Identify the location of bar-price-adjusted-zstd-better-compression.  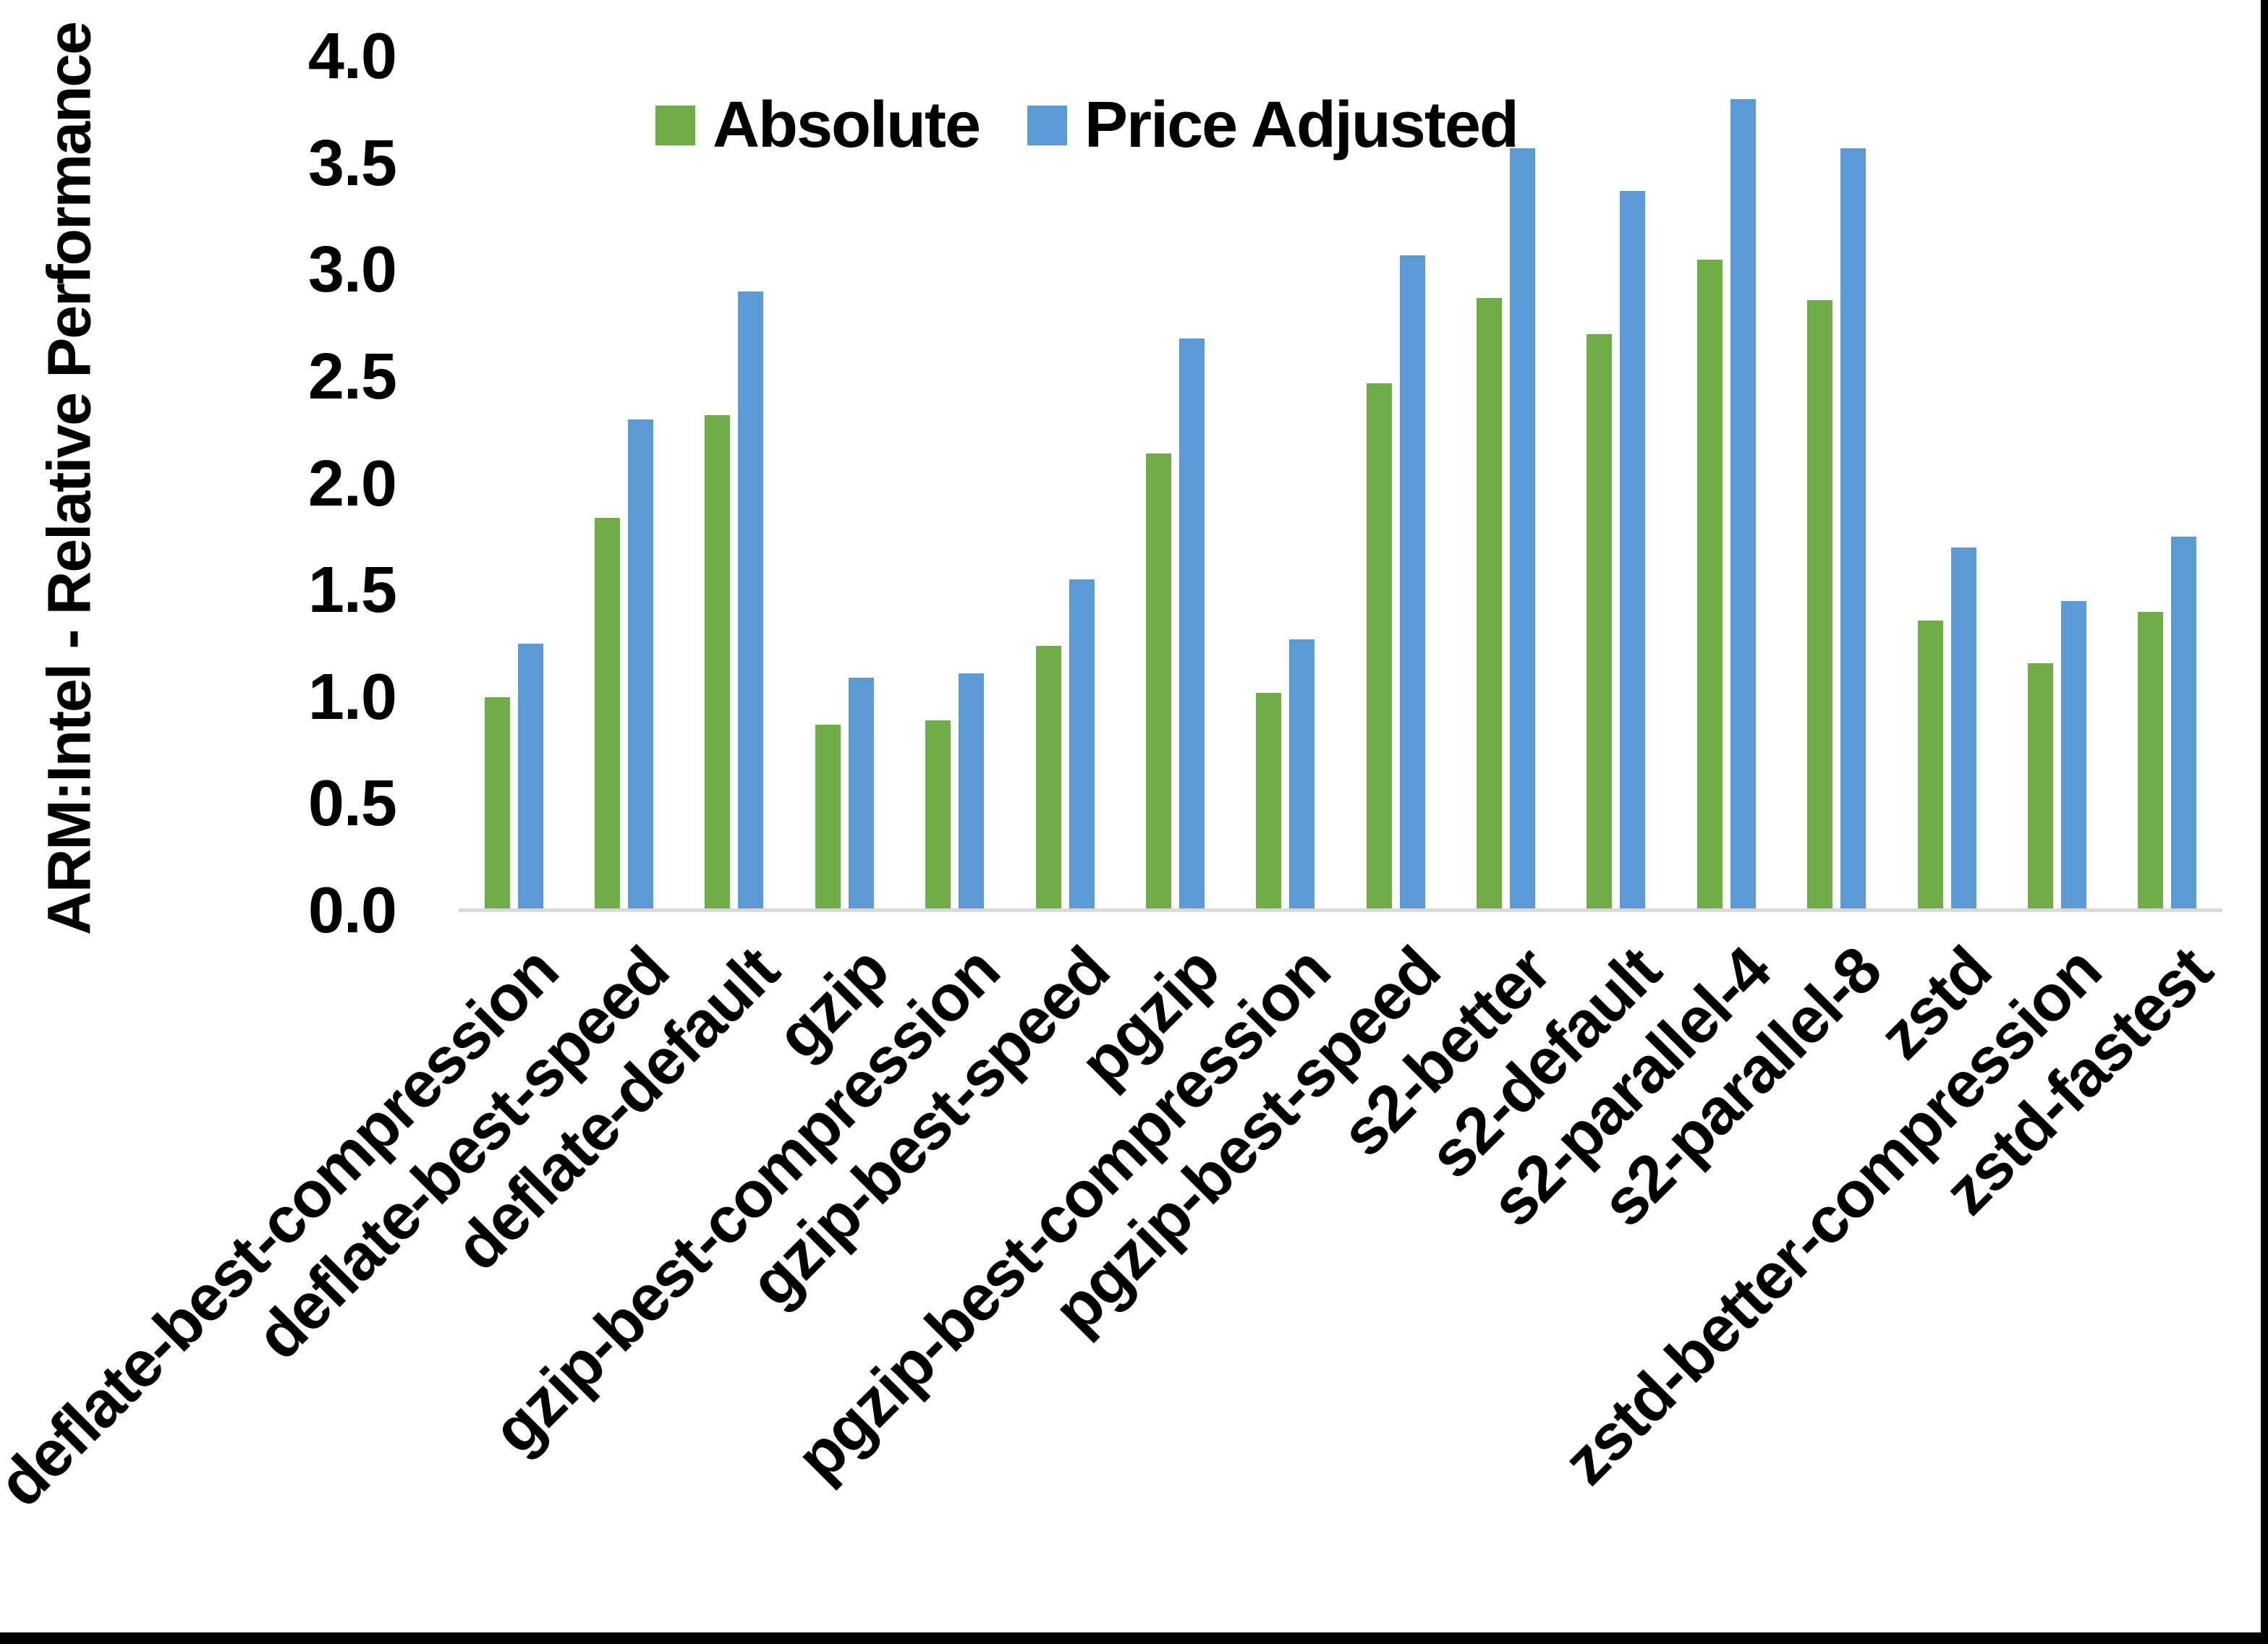
(2073, 756).